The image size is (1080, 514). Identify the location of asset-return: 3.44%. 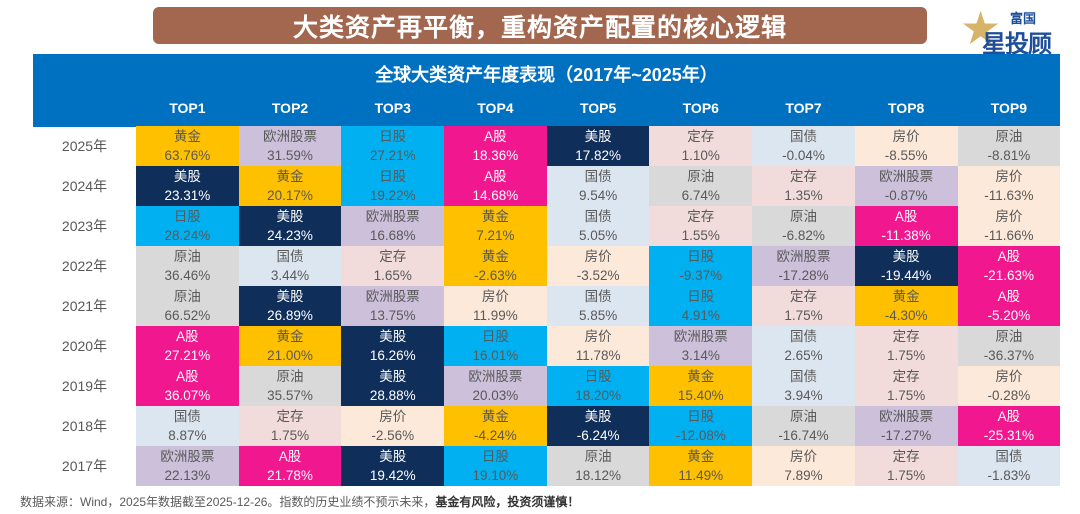
(290, 275).